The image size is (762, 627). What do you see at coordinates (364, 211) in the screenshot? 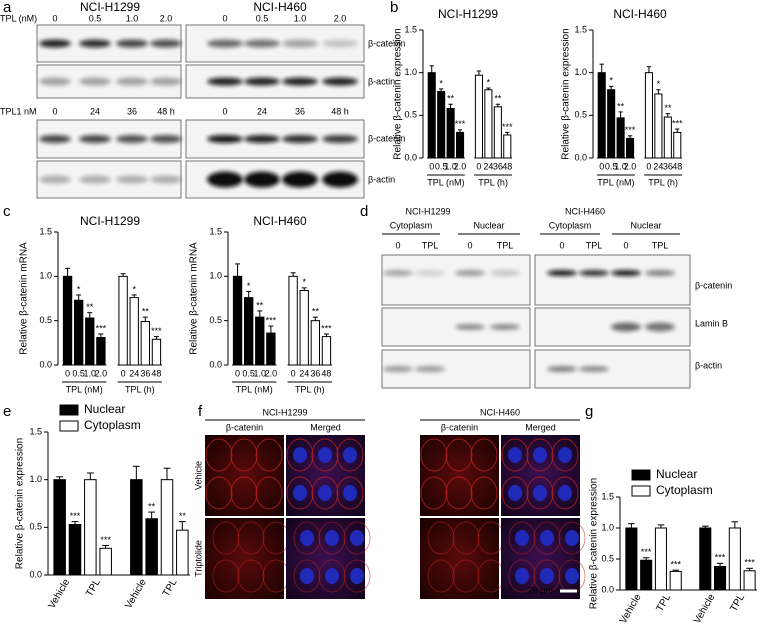
I see `panel-letter: d` at bounding box center [364, 211].